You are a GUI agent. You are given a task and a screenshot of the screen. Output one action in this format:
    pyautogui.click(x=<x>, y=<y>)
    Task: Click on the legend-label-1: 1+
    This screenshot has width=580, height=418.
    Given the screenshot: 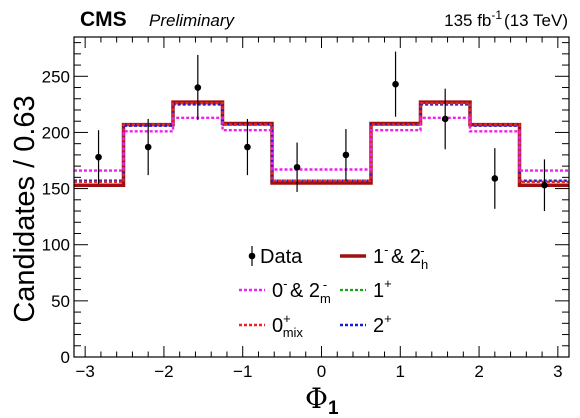 What is the action you would take?
    pyautogui.click(x=382, y=289)
    